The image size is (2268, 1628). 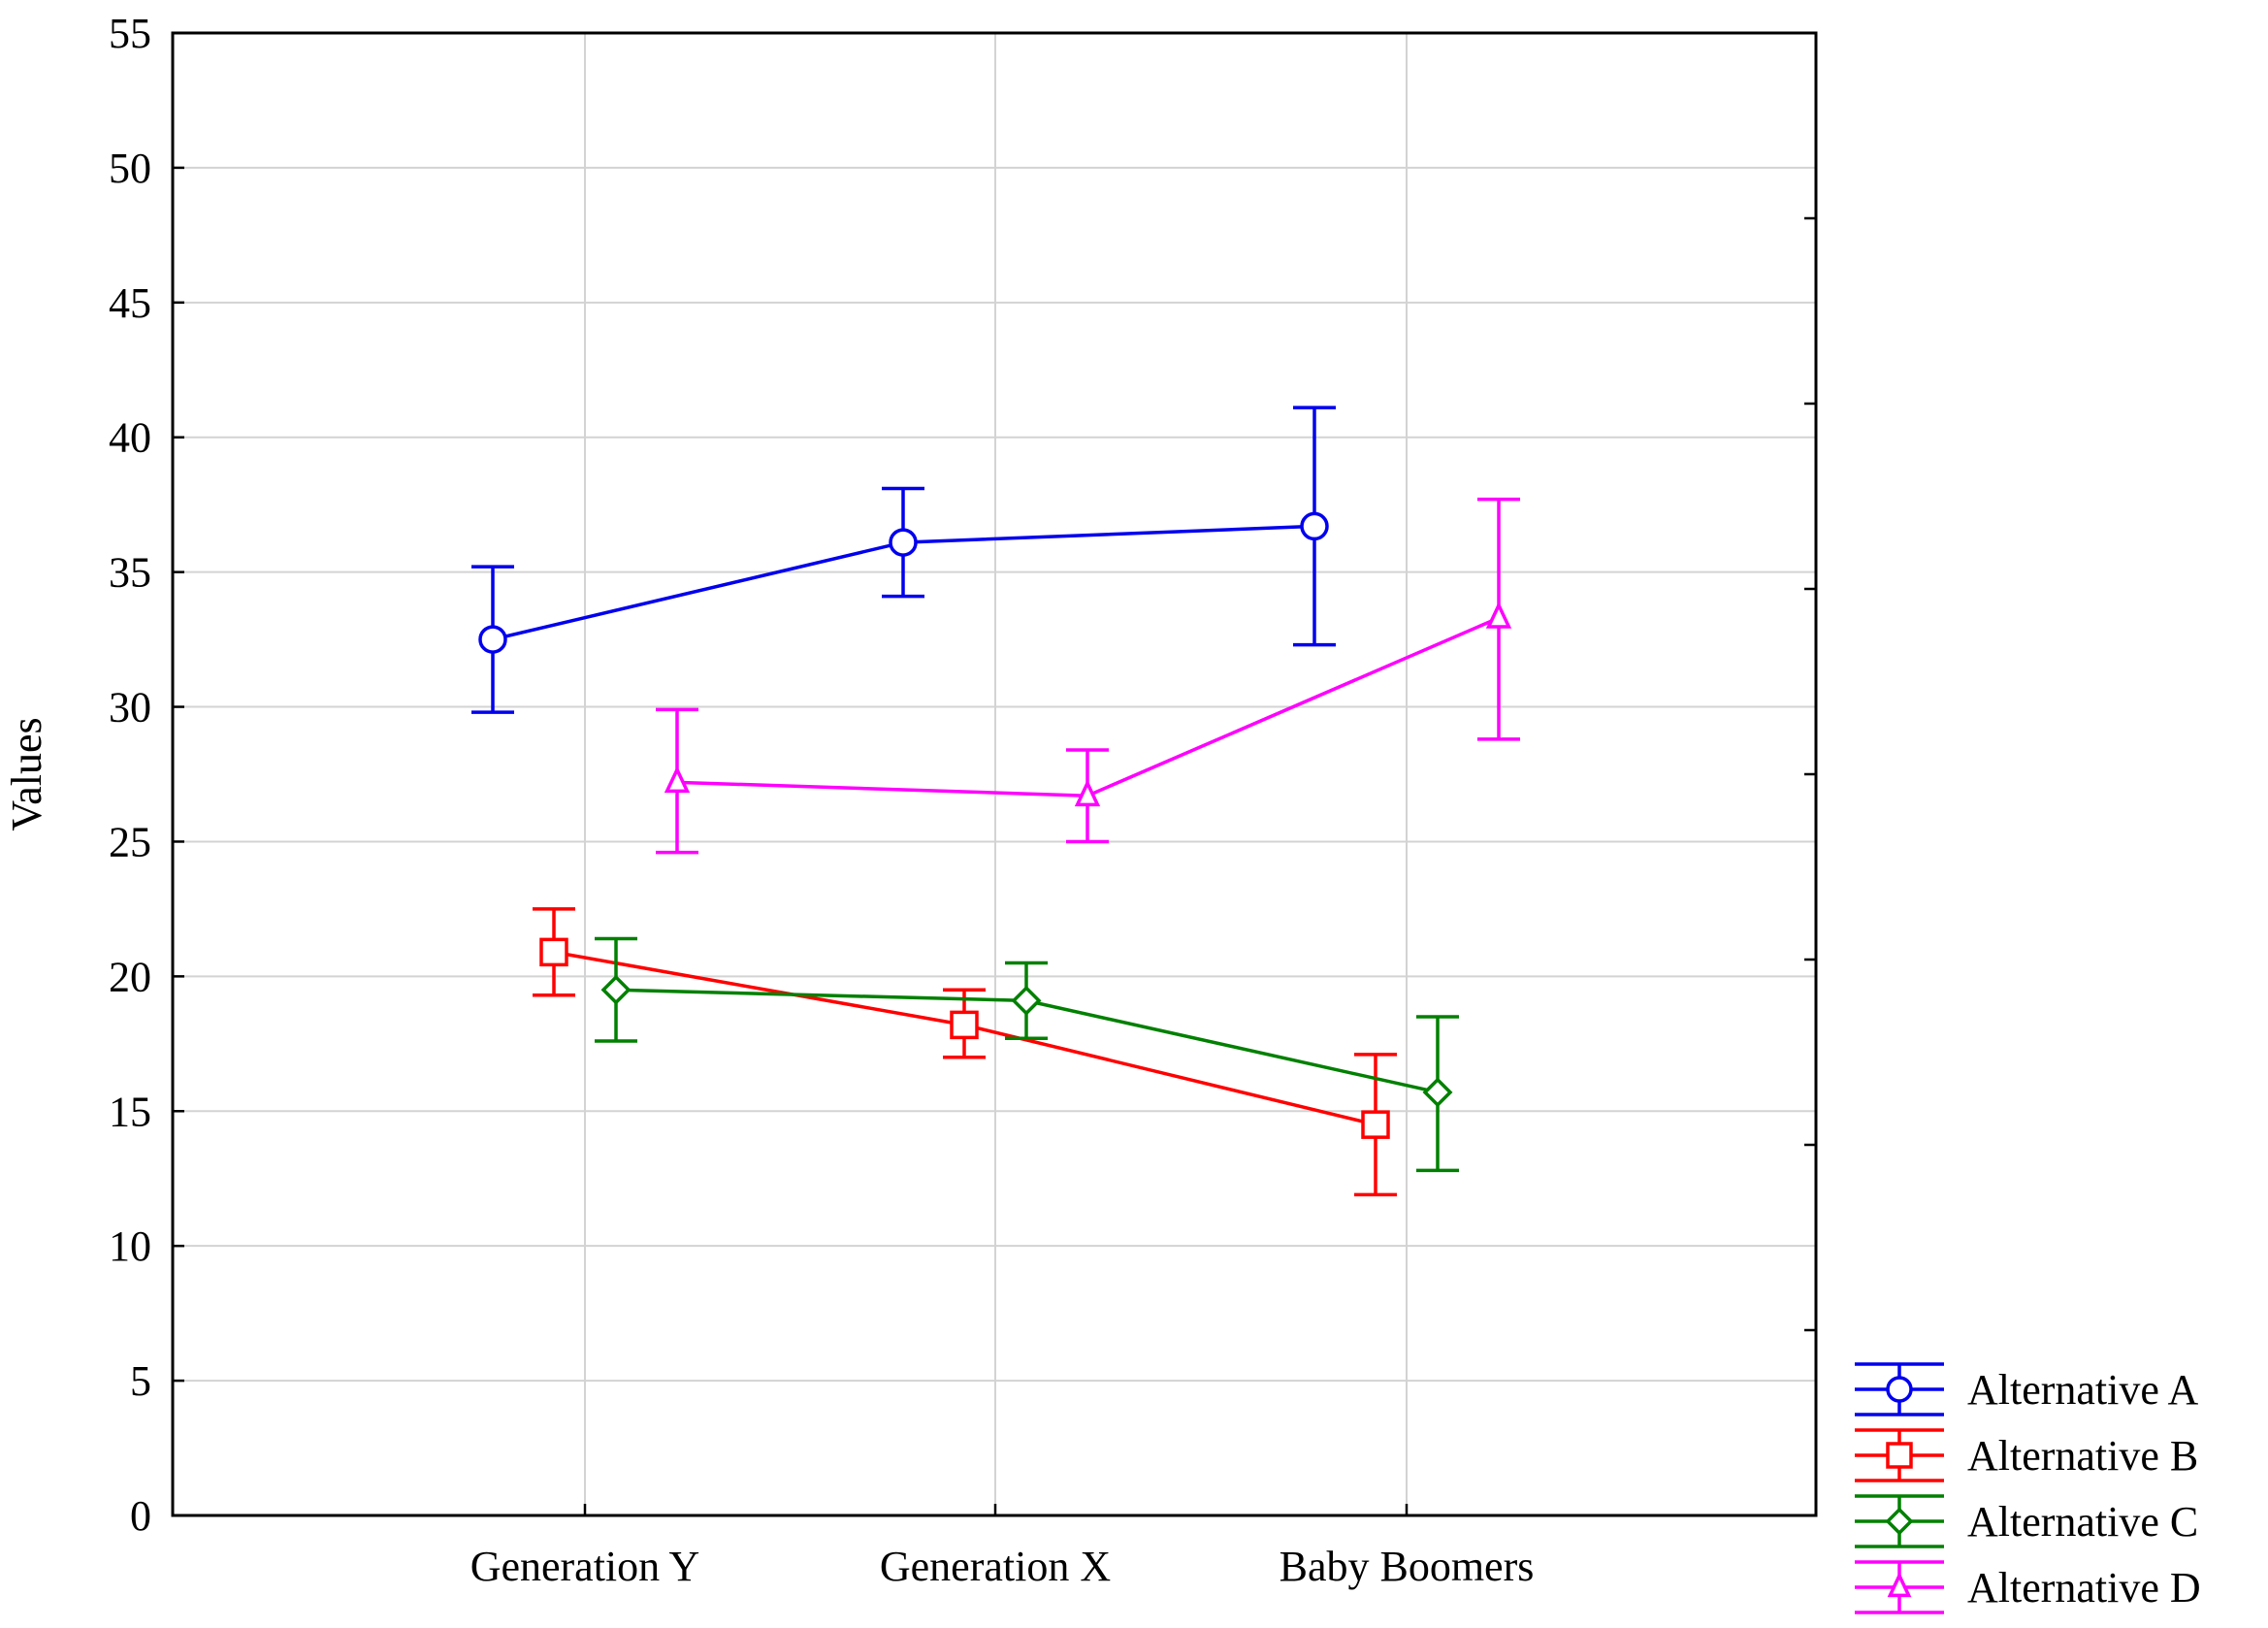 What do you see at coordinates (1407, 1566) in the screenshot?
I see `x-category-label: Baby Boomers` at bounding box center [1407, 1566].